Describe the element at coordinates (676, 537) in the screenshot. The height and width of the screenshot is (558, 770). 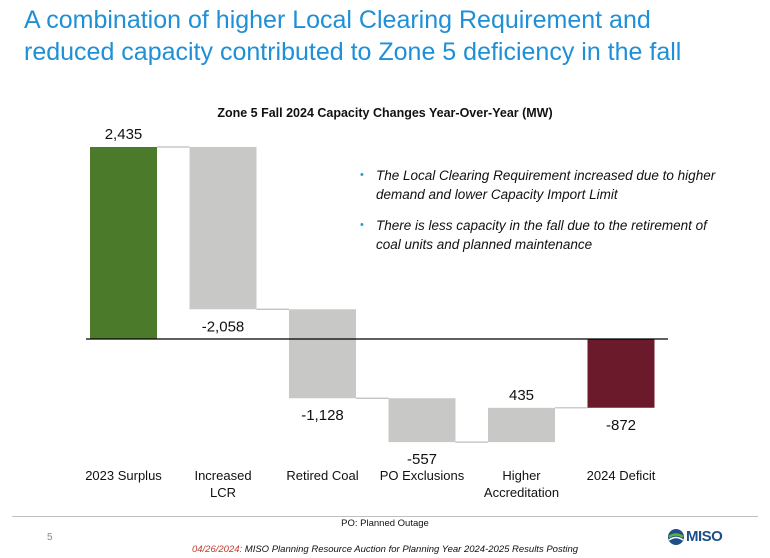
I see `miso-logo-icon` at that location.